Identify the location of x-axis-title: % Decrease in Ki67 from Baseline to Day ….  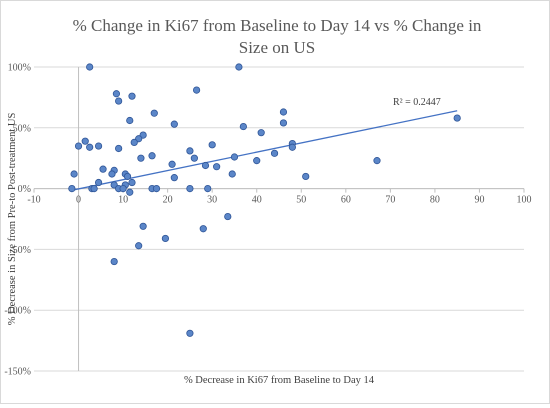
(279, 380).